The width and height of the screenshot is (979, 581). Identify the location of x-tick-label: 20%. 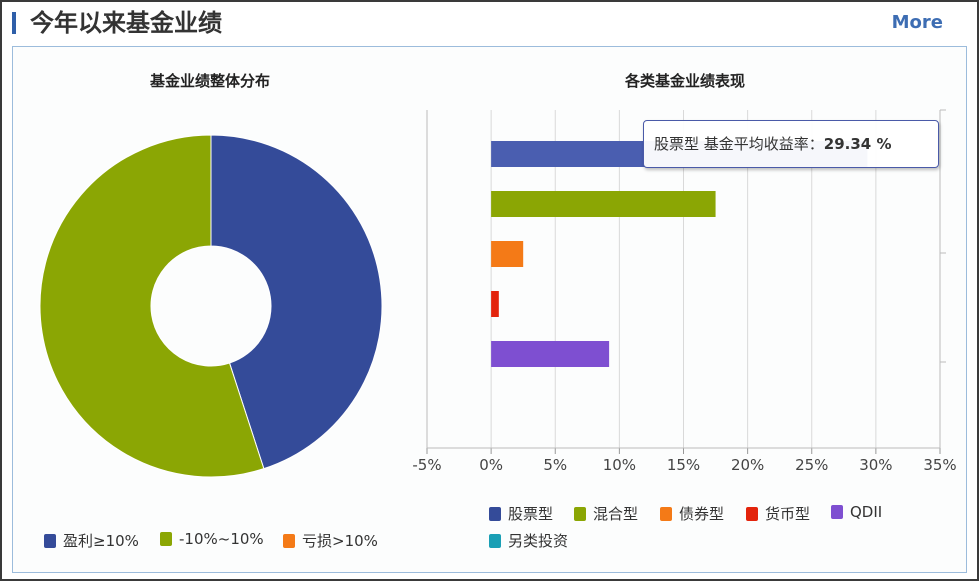
(747, 465).